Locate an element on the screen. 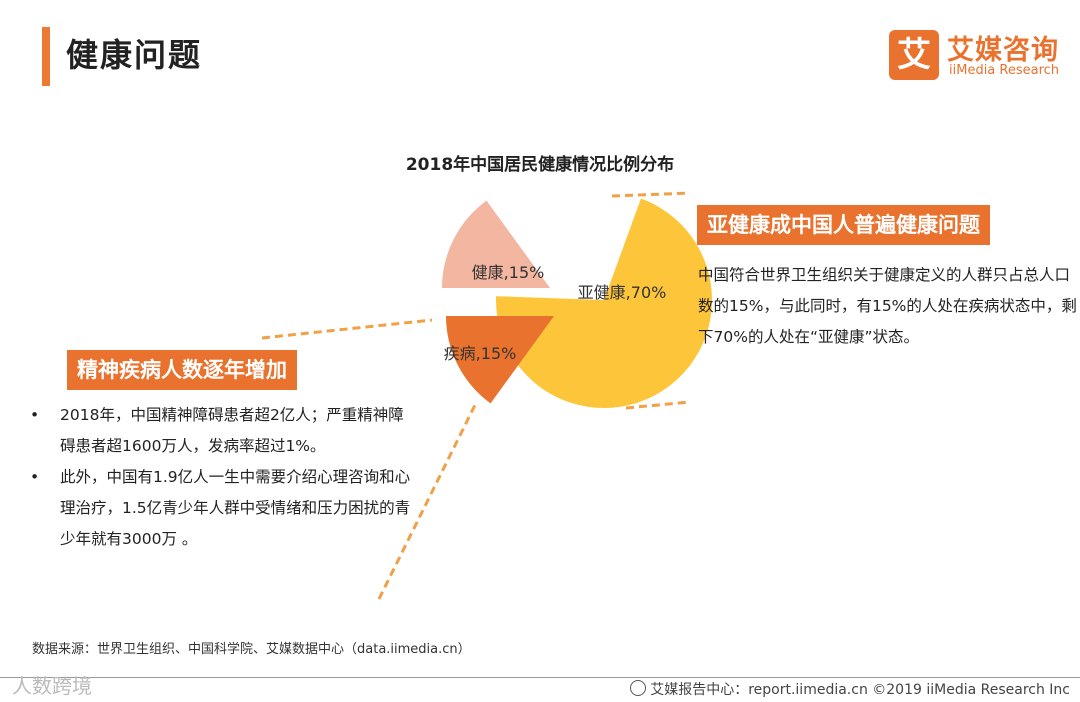 The image size is (1080, 702). title-accent-bar is located at coordinates (46, 56).